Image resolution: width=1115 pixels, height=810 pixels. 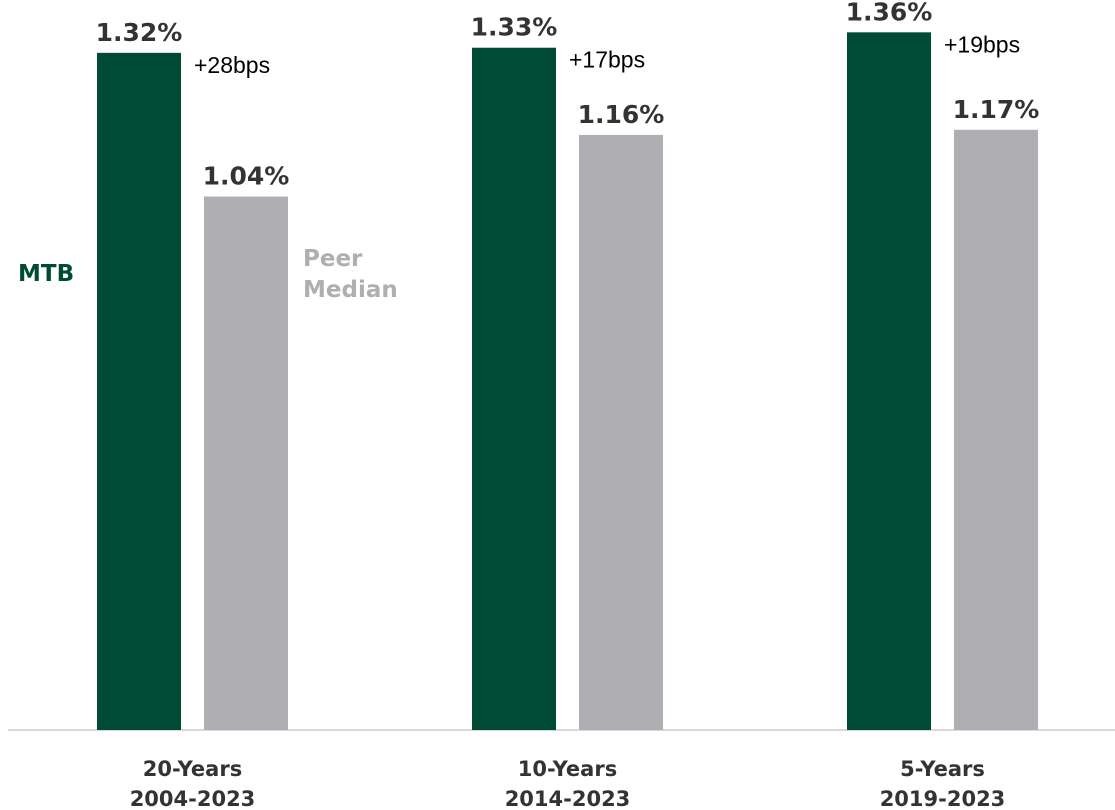 What do you see at coordinates (139, 32) in the screenshot?
I see `value-label-mtb-0: 1.32%` at bounding box center [139, 32].